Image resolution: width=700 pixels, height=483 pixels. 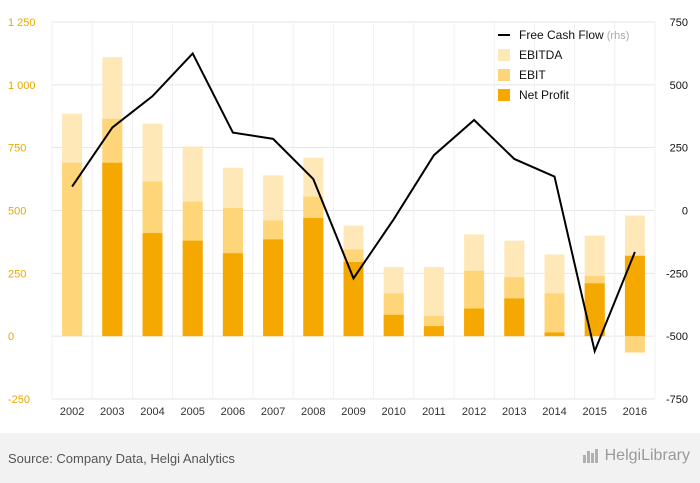 I want to click on left-axis-tick-label: -250, so click(x=19, y=400).